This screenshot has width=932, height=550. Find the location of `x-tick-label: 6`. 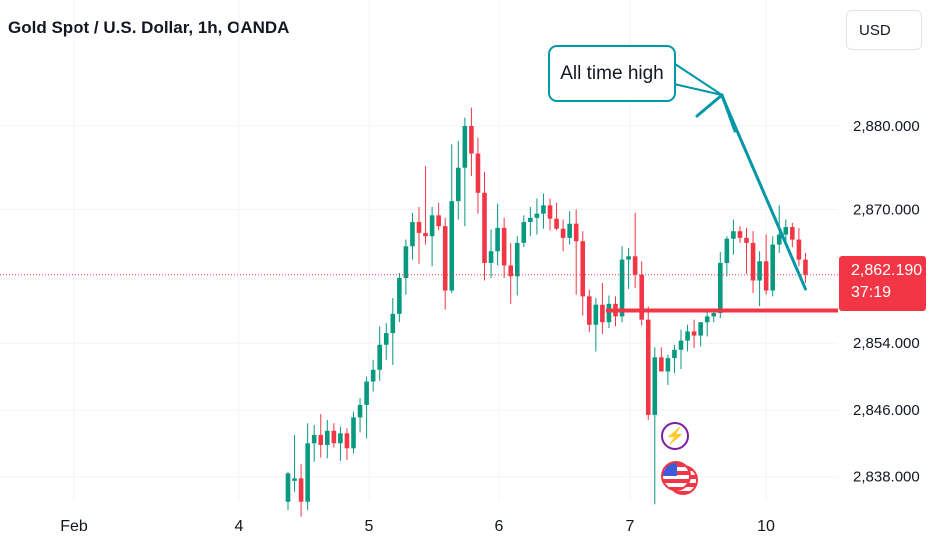

x-tick-label: 6 is located at coordinates (499, 526).